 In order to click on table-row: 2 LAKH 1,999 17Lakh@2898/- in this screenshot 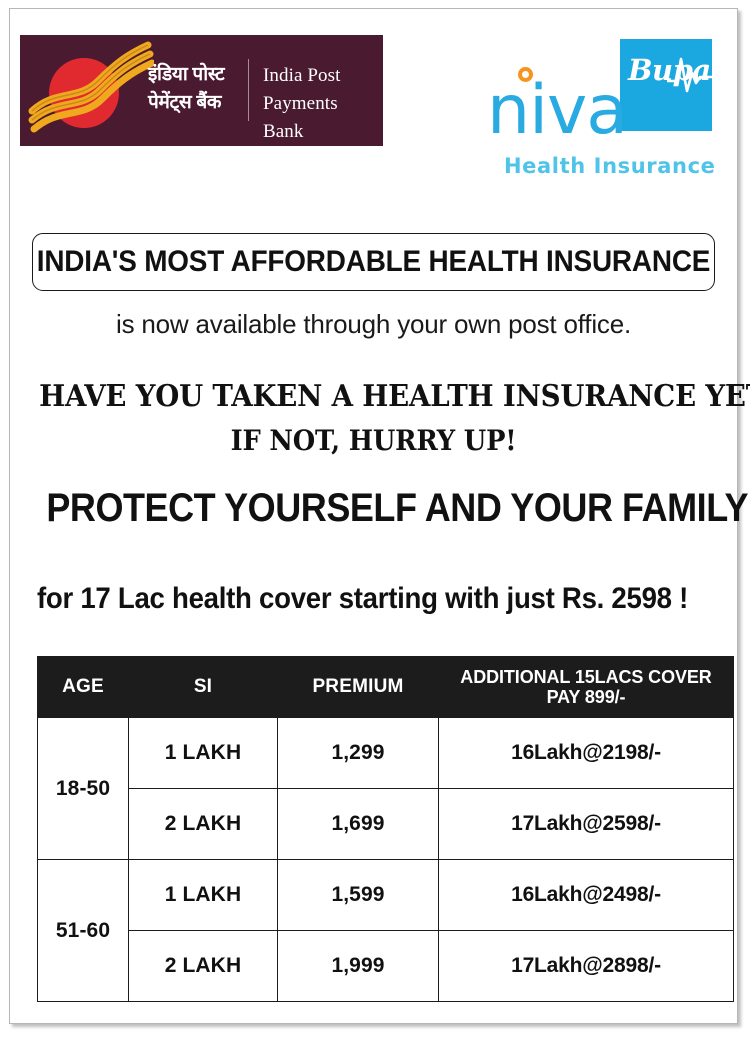, I will do `click(386, 966)`.